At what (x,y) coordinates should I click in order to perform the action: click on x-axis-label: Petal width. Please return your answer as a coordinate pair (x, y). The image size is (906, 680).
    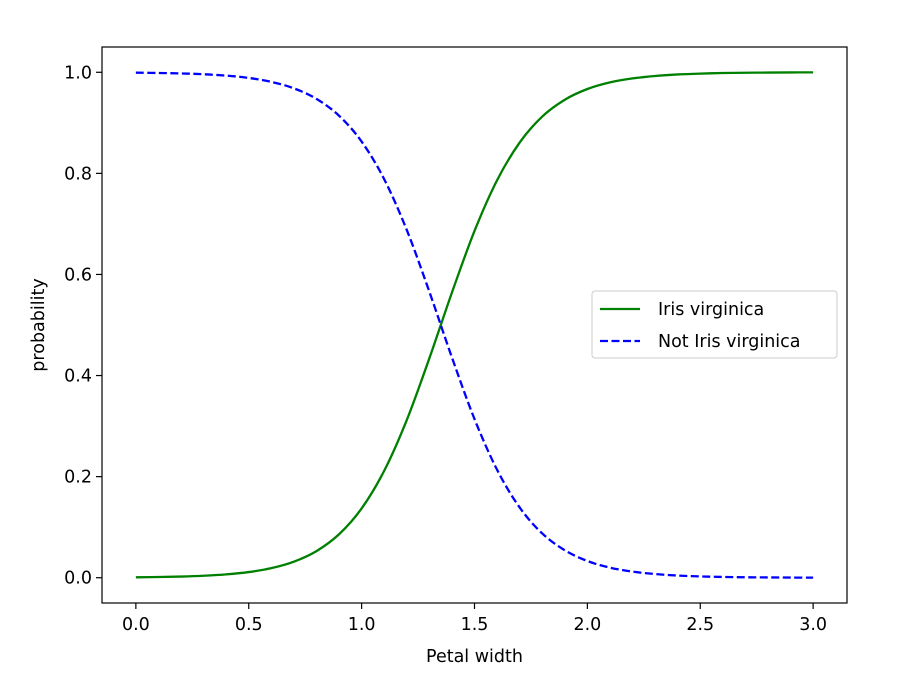
    Looking at the image, I should click on (474, 657).